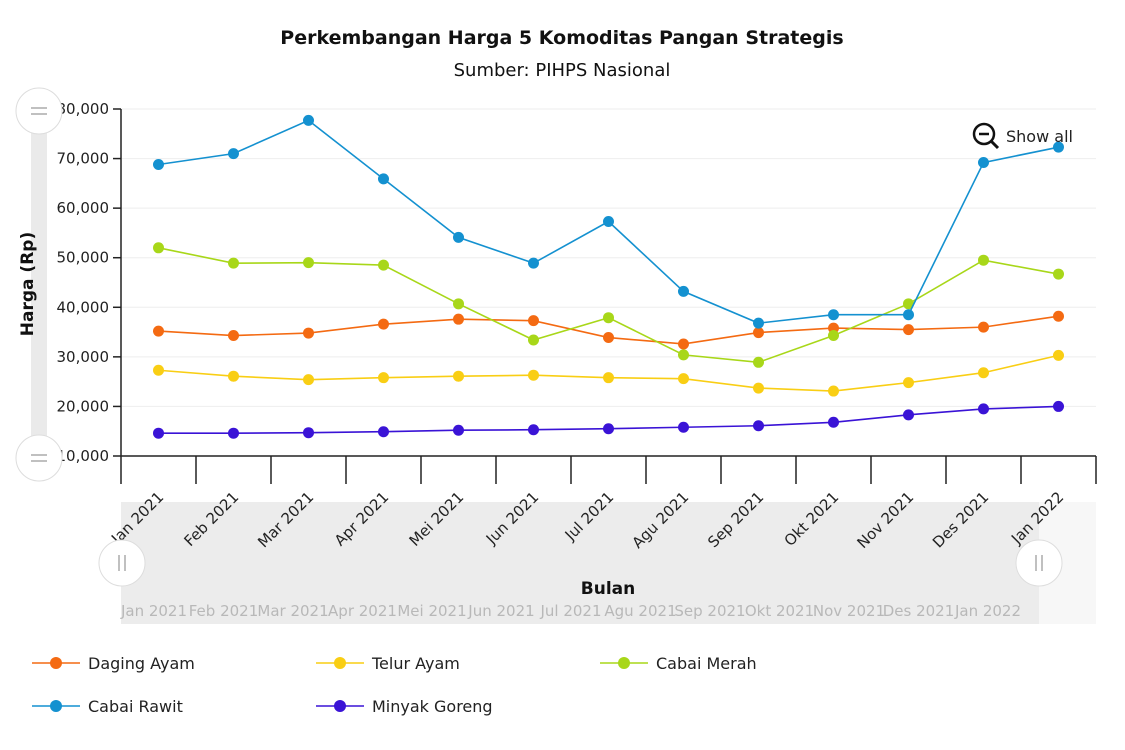 This screenshot has width=1125, height=750. I want to click on y-tick-label: 70,000, so click(83, 159).